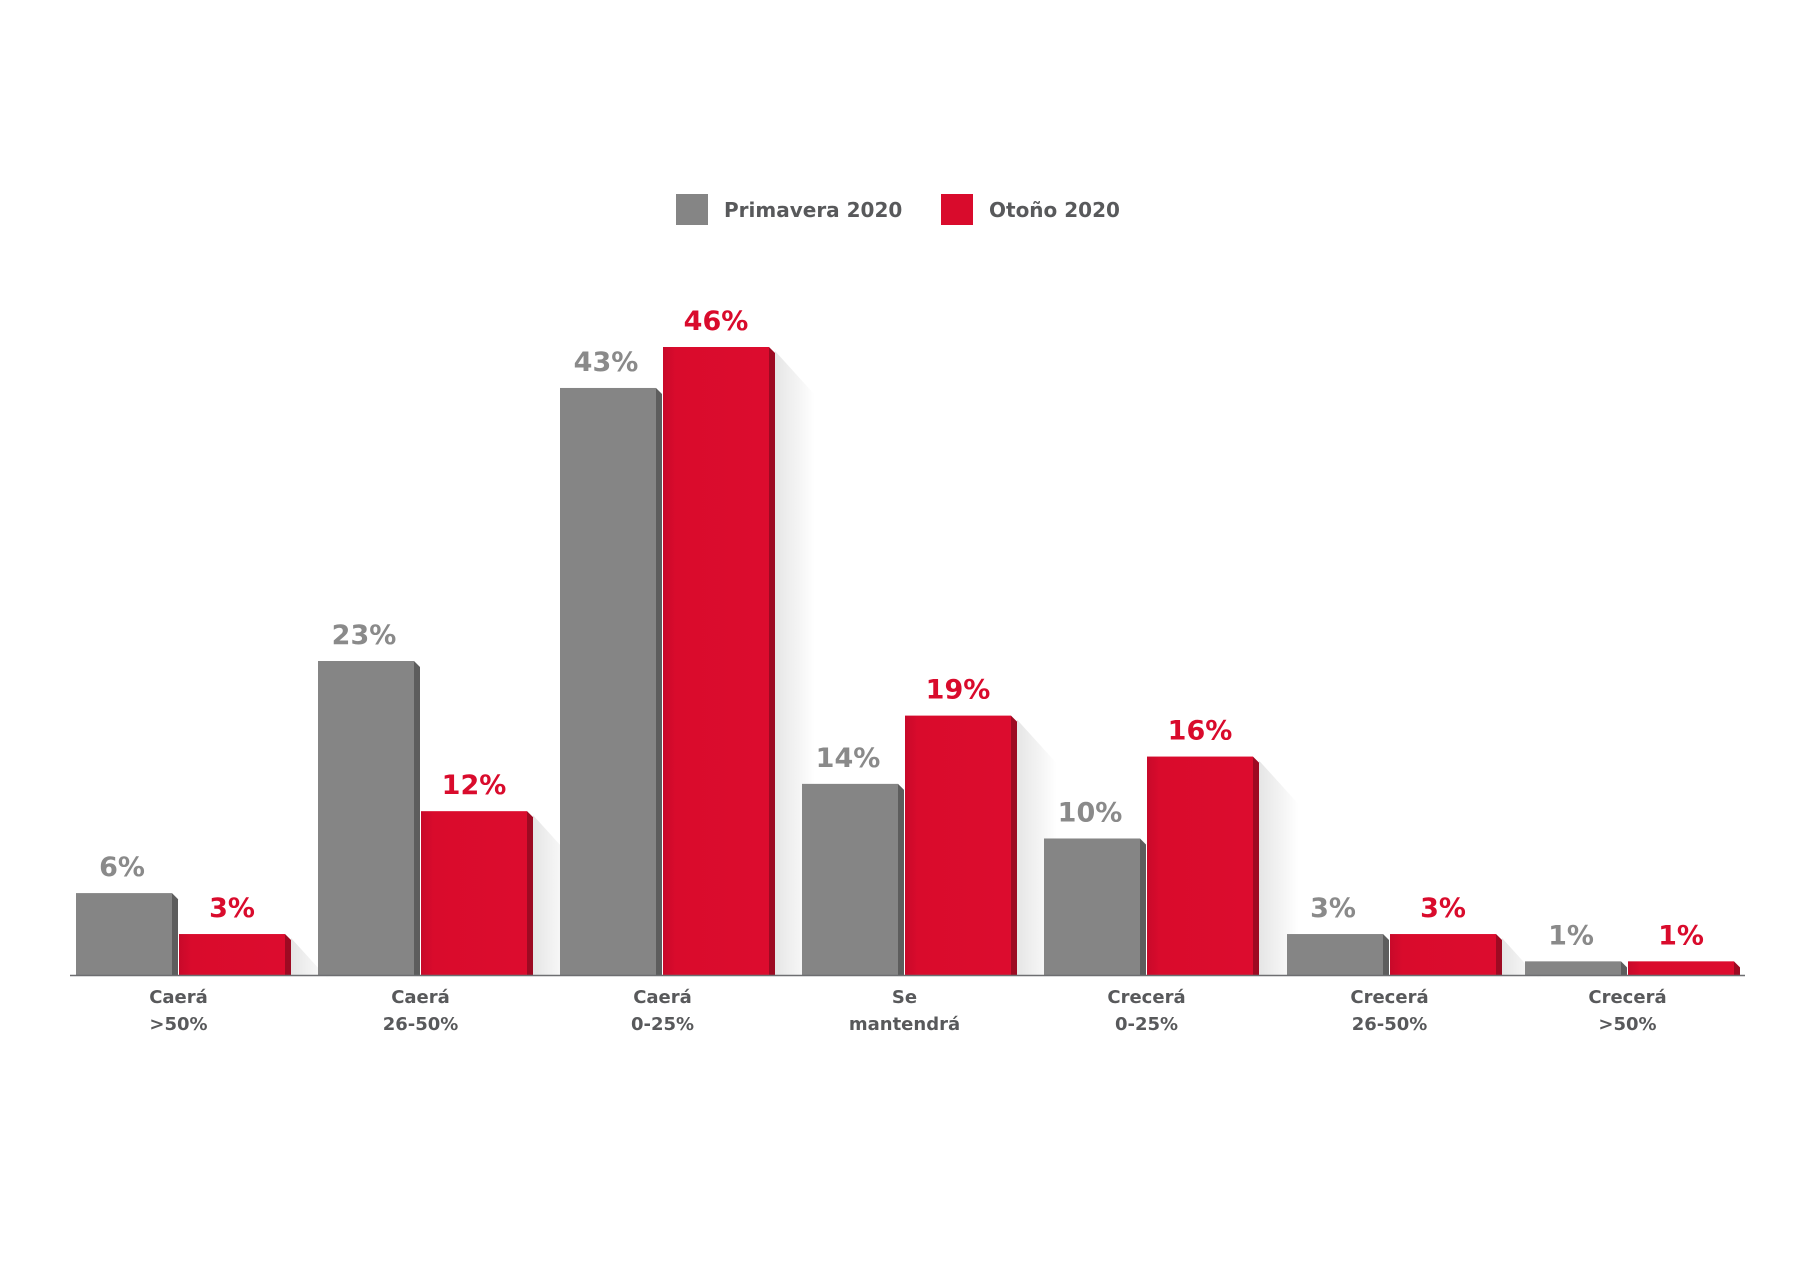 The image size is (1810, 1282). What do you see at coordinates (904, 1024) in the screenshot?
I see `category-label-line: mantendrá` at bounding box center [904, 1024].